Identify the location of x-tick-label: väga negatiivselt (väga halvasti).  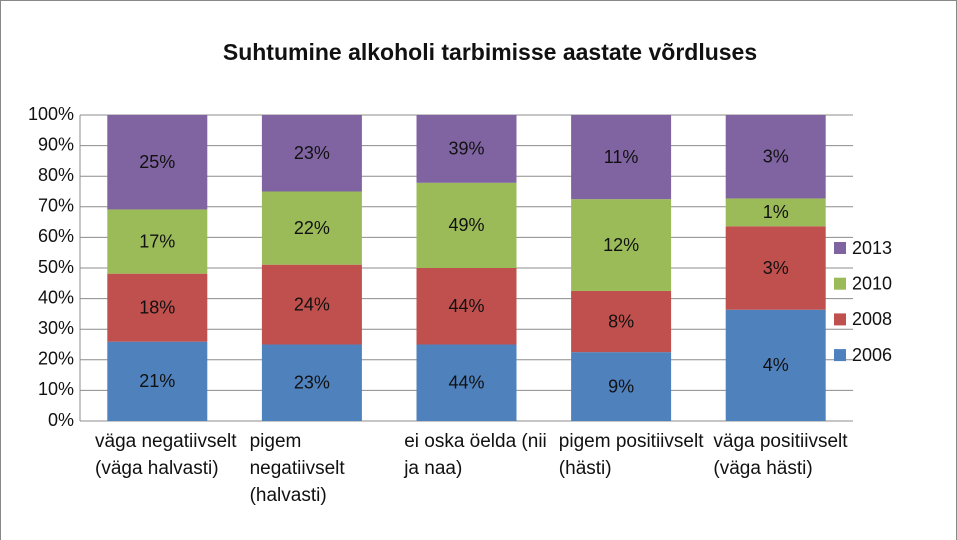
(166, 455).